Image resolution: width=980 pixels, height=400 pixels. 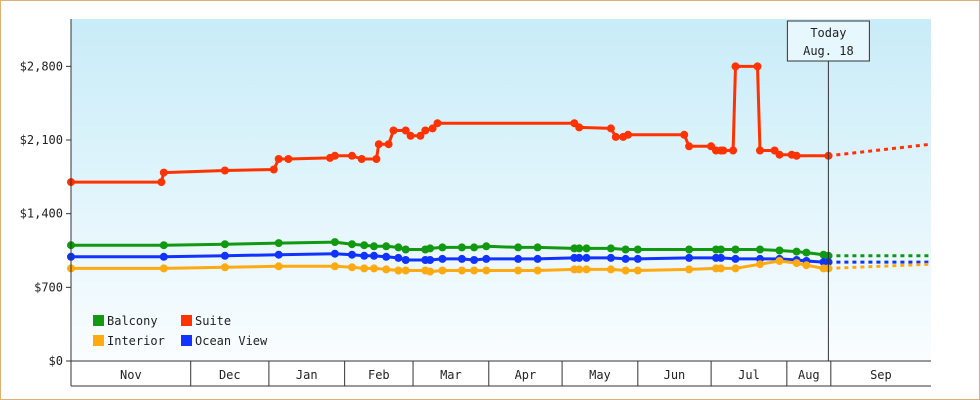 I want to click on x-tick-label: Jan, so click(x=307, y=375).